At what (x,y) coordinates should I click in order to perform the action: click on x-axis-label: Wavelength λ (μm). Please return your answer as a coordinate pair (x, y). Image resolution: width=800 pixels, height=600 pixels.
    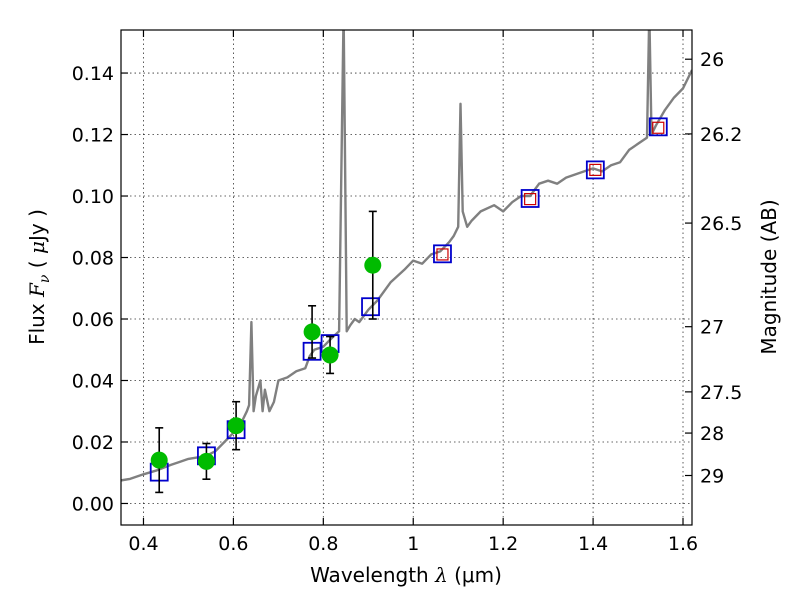
    Looking at the image, I should click on (406, 575).